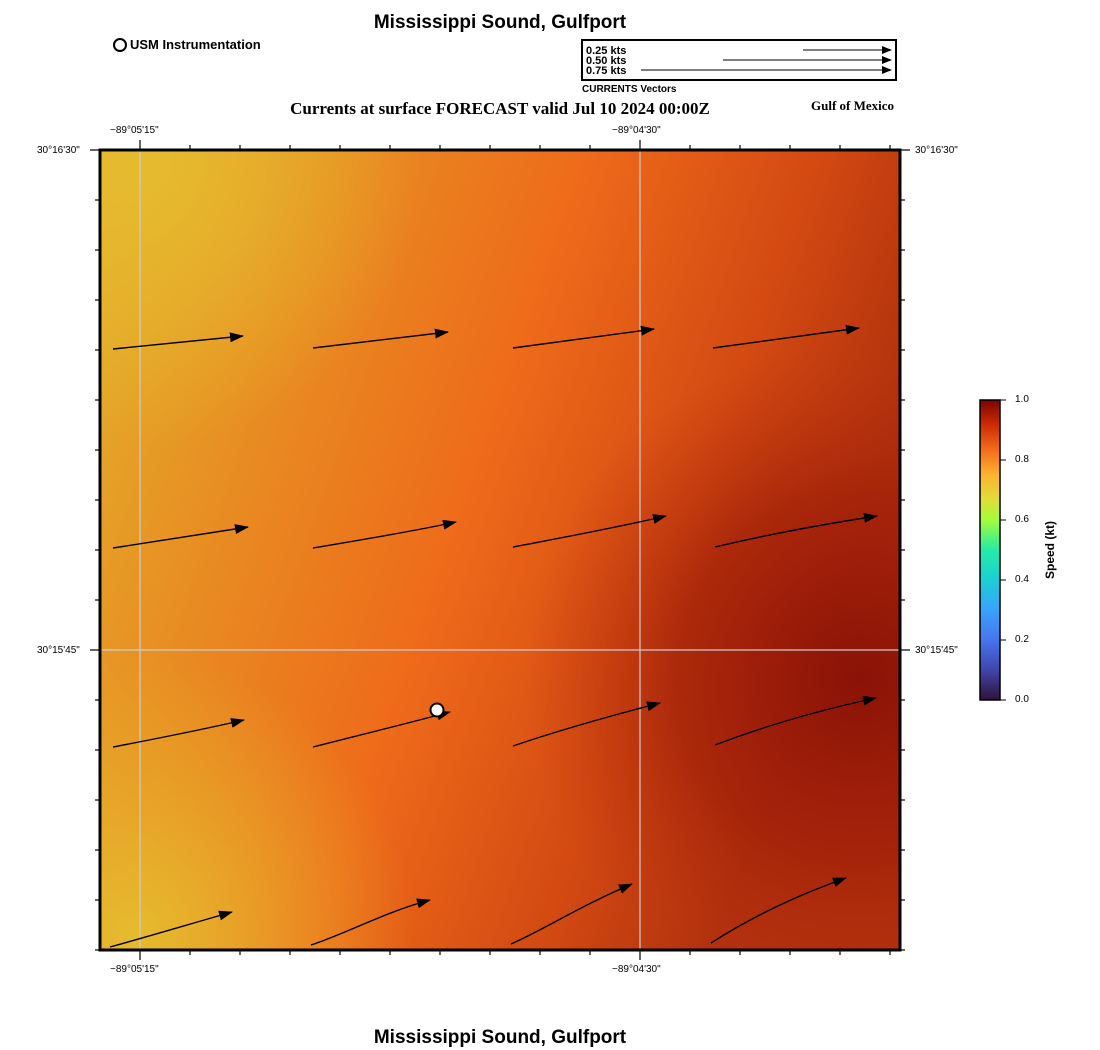 Image resolution: width=1100 pixels, height=1050 pixels. Describe the element at coordinates (1022, 699) in the screenshot. I see `colorbar-tick-label: 0.0` at that location.